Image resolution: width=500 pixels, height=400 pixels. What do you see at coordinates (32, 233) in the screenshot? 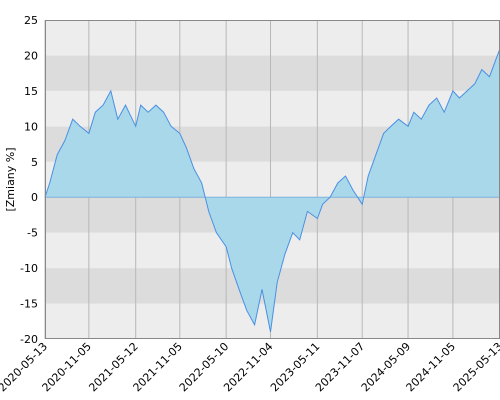
I see `y-tick-label: -5` at bounding box center [32, 233].